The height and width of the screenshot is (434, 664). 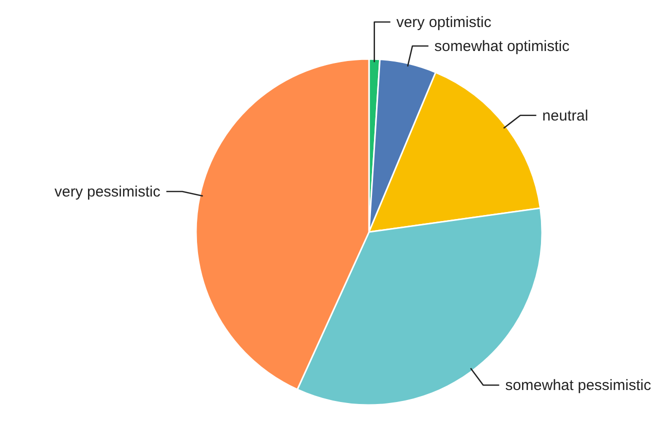 I want to click on slice-label: somewhat pessimistic, so click(x=578, y=385).